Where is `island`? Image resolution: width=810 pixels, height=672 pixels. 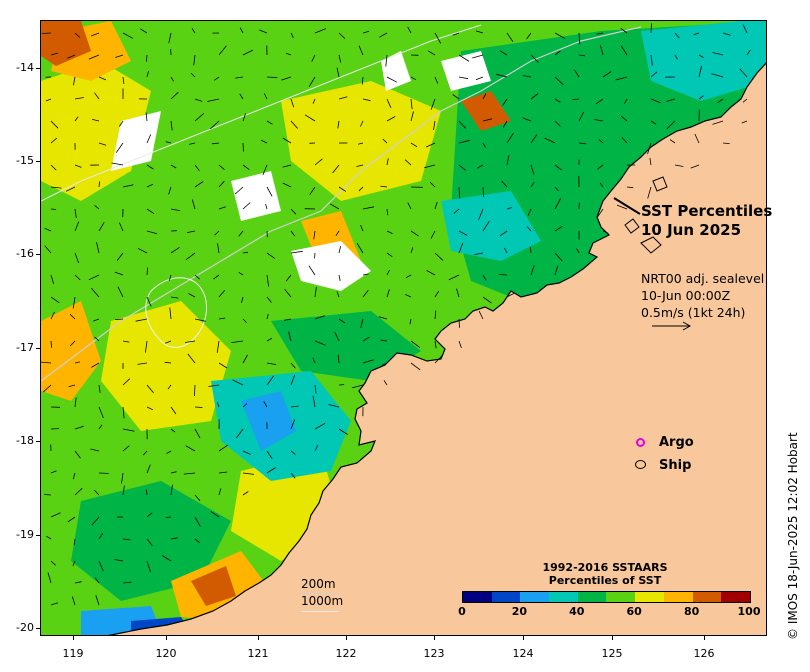 island is located at coordinates (660, 184).